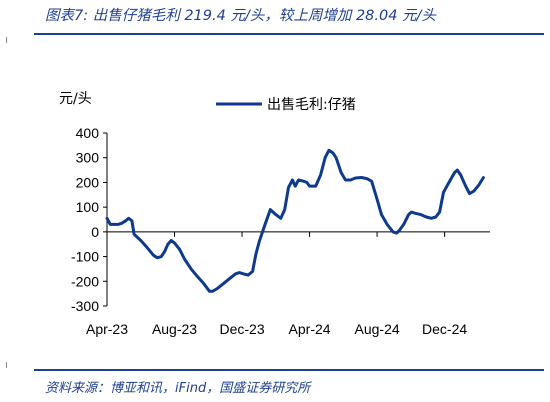 Image resolution: width=550 pixels, height=402 pixels. What do you see at coordinates (95, 232) in the screenshot?
I see `y-tick-label: 0` at bounding box center [95, 232].